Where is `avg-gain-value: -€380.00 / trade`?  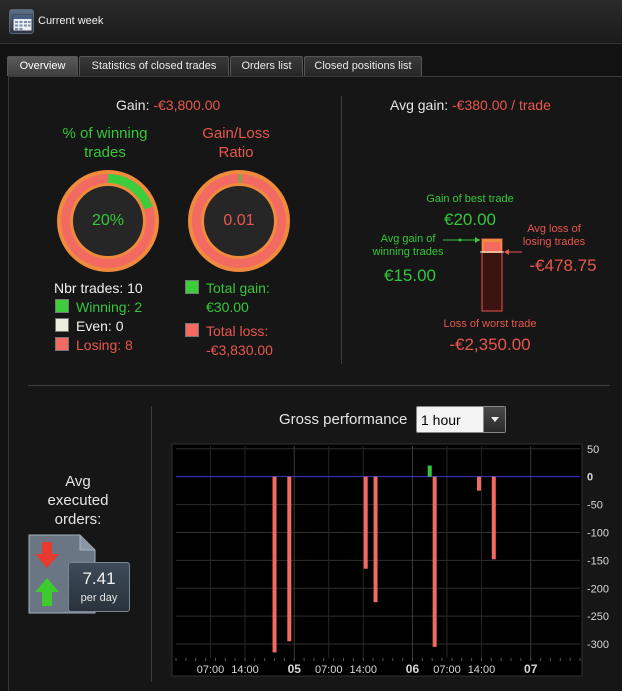
avg-gain-value: -€380.00 / trade is located at coordinates (501, 105).